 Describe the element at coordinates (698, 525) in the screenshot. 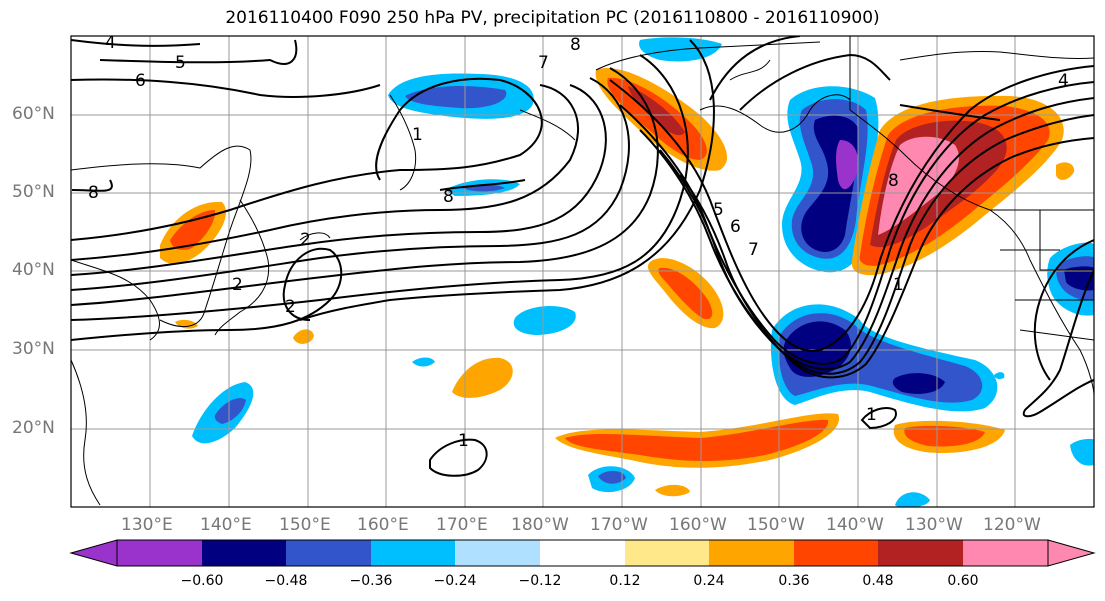

I see `lon-label: 160°W` at that location.